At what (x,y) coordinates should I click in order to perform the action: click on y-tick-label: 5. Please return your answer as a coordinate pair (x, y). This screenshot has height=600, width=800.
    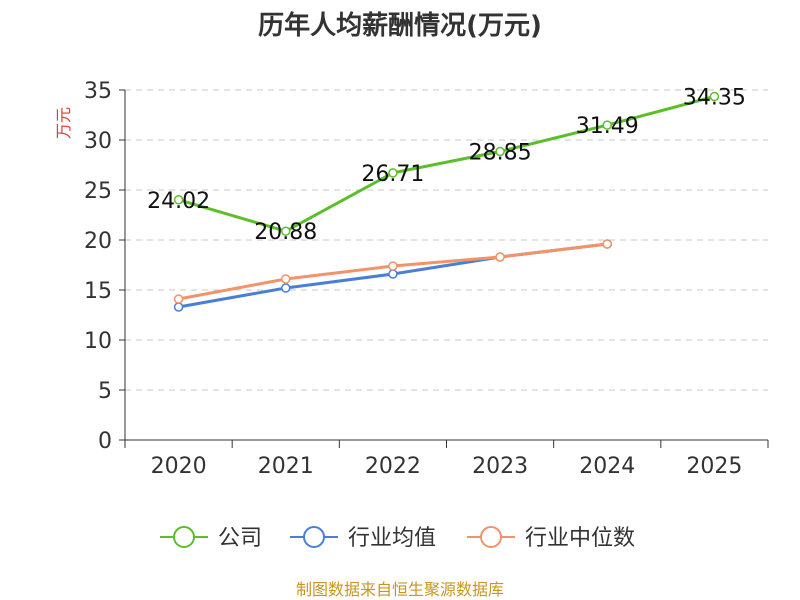
    Looking at the image, I should click on (105, 391).